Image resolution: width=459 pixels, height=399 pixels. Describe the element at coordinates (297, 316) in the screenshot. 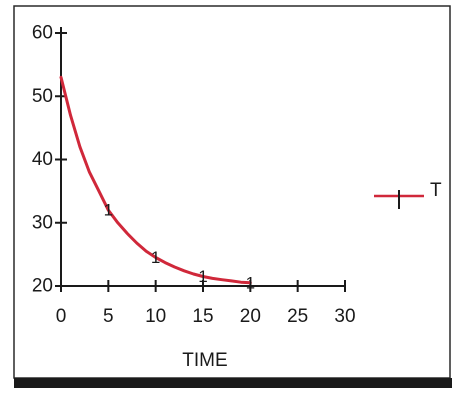

I see `x-tick-label: 25` at that location.